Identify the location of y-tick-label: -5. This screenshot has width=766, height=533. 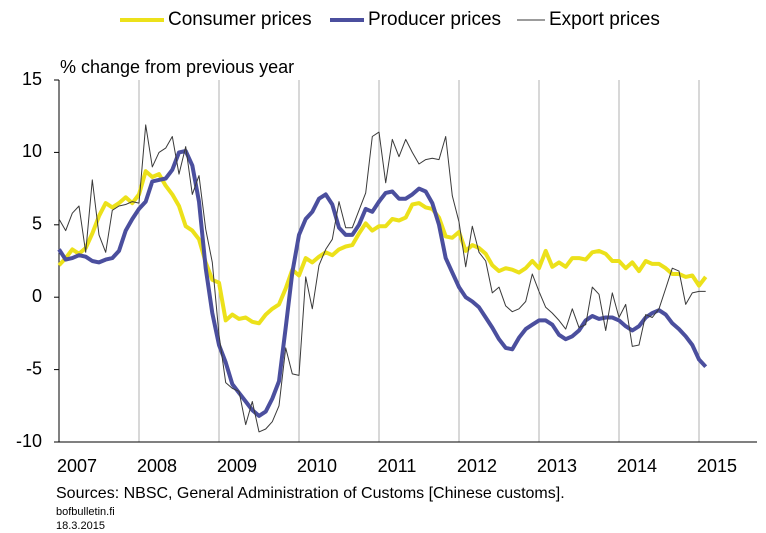
(34, 368).